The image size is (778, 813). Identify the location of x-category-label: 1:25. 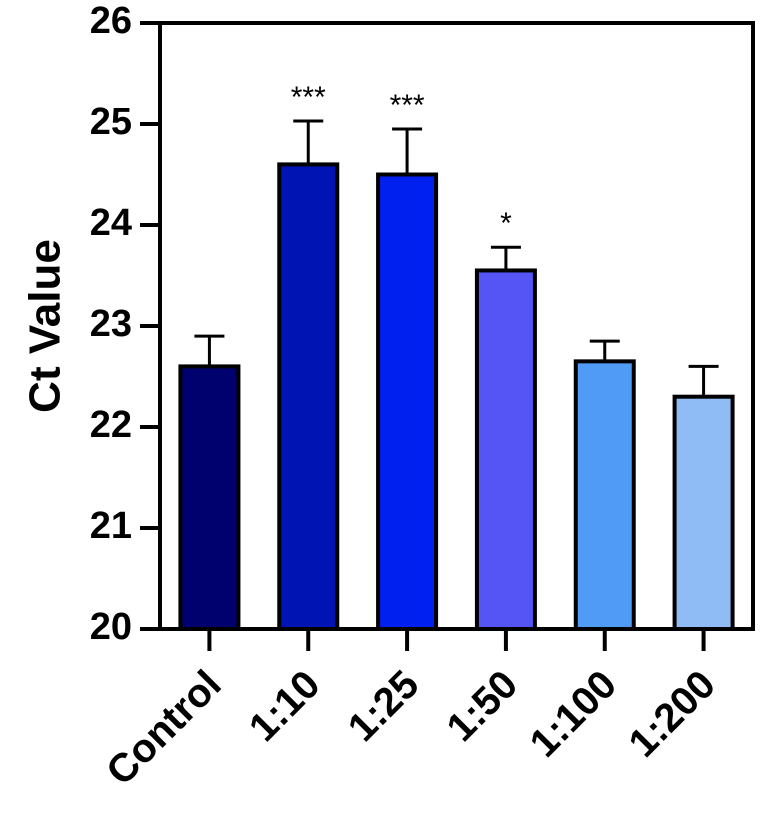
(384, 706).